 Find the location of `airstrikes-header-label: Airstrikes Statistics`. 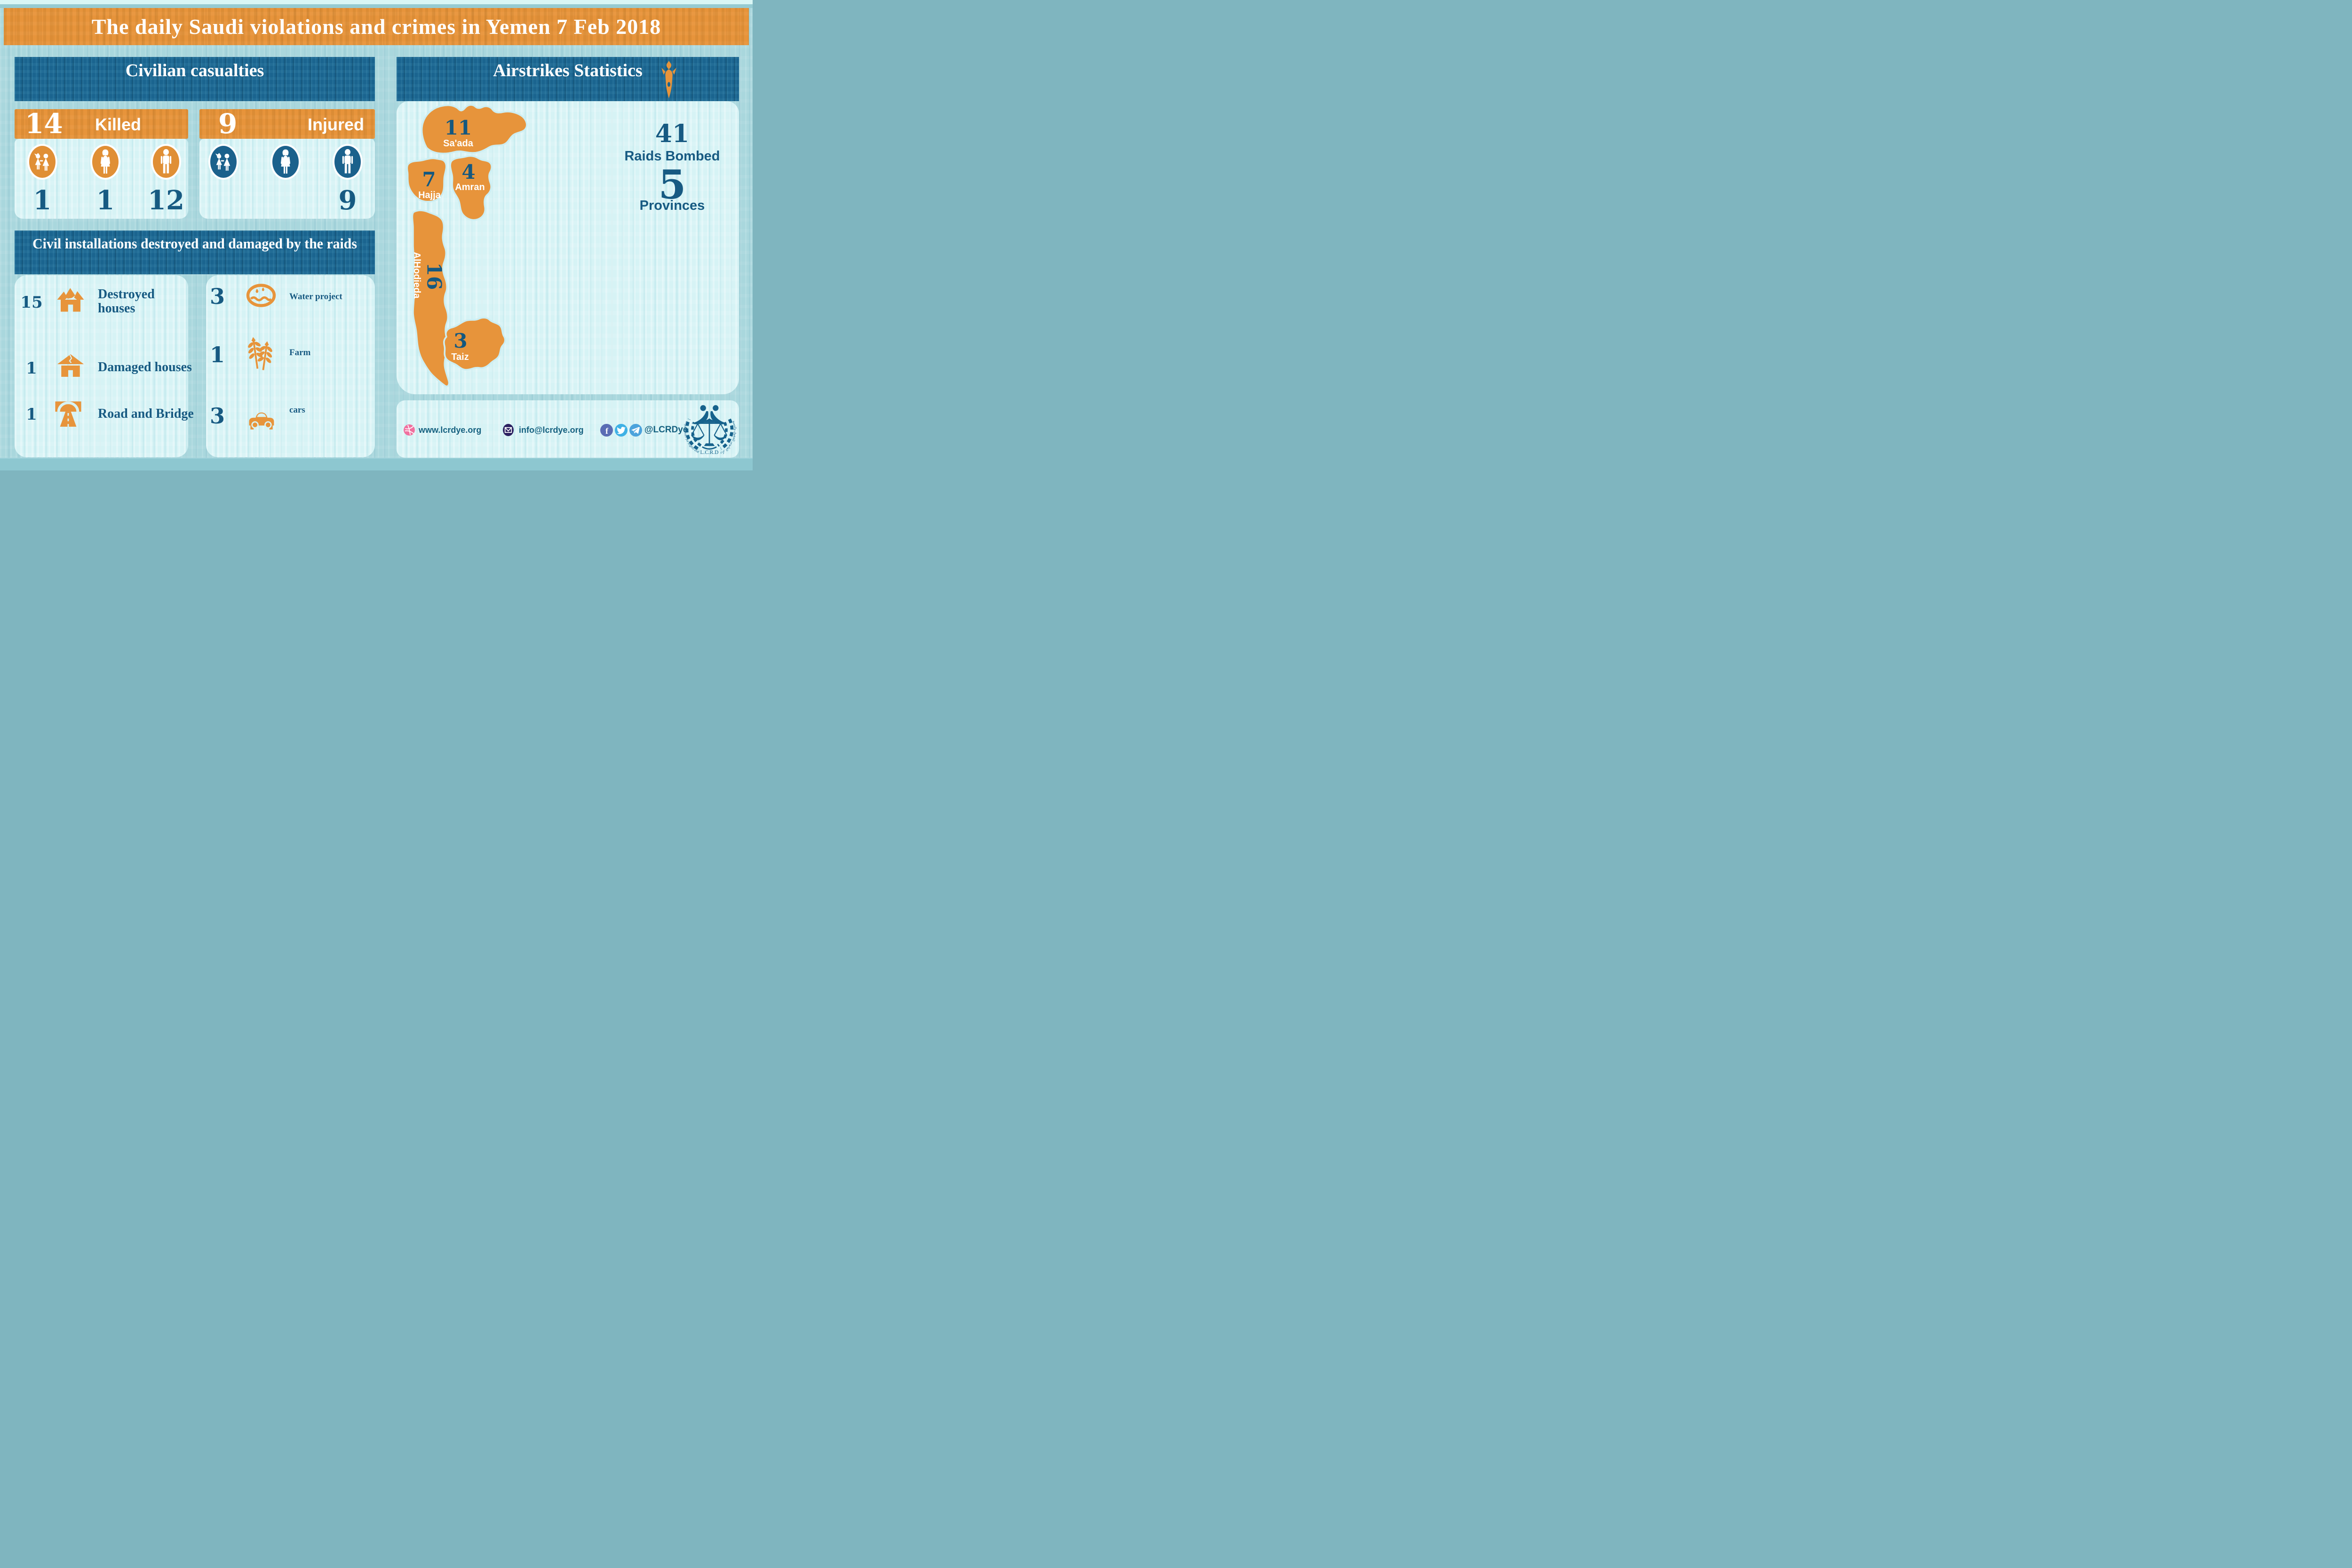

airstrikes-header-label: Airstrikes Statistics is located at coordinates (568, 70).